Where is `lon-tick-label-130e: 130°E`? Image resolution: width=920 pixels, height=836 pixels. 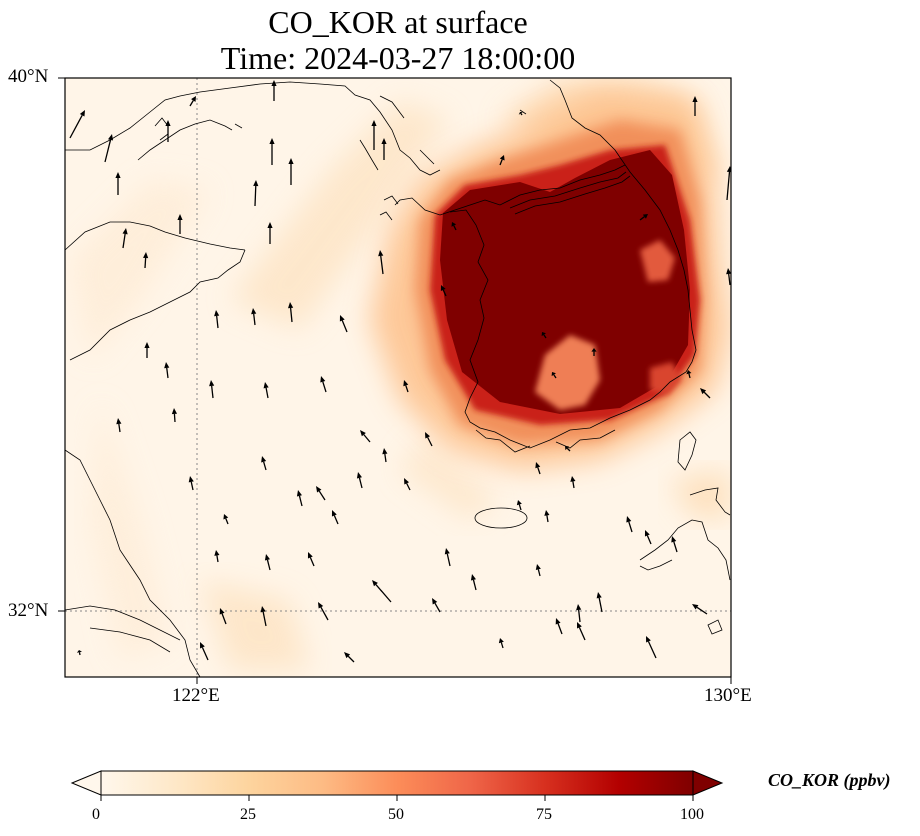 lon-tick-label-130e: 130°E is located at coordinates (728, 695).